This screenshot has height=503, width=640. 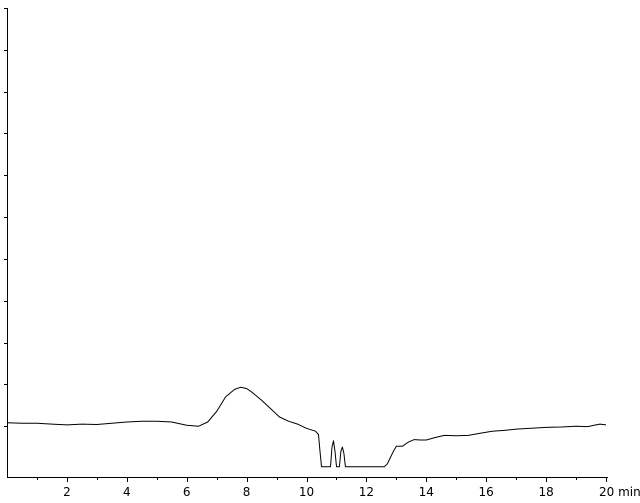 What do you see at coordinates (426, 492) in the screenshot?
I see `x-tick-label: 14` at bounding box center [426, 492].